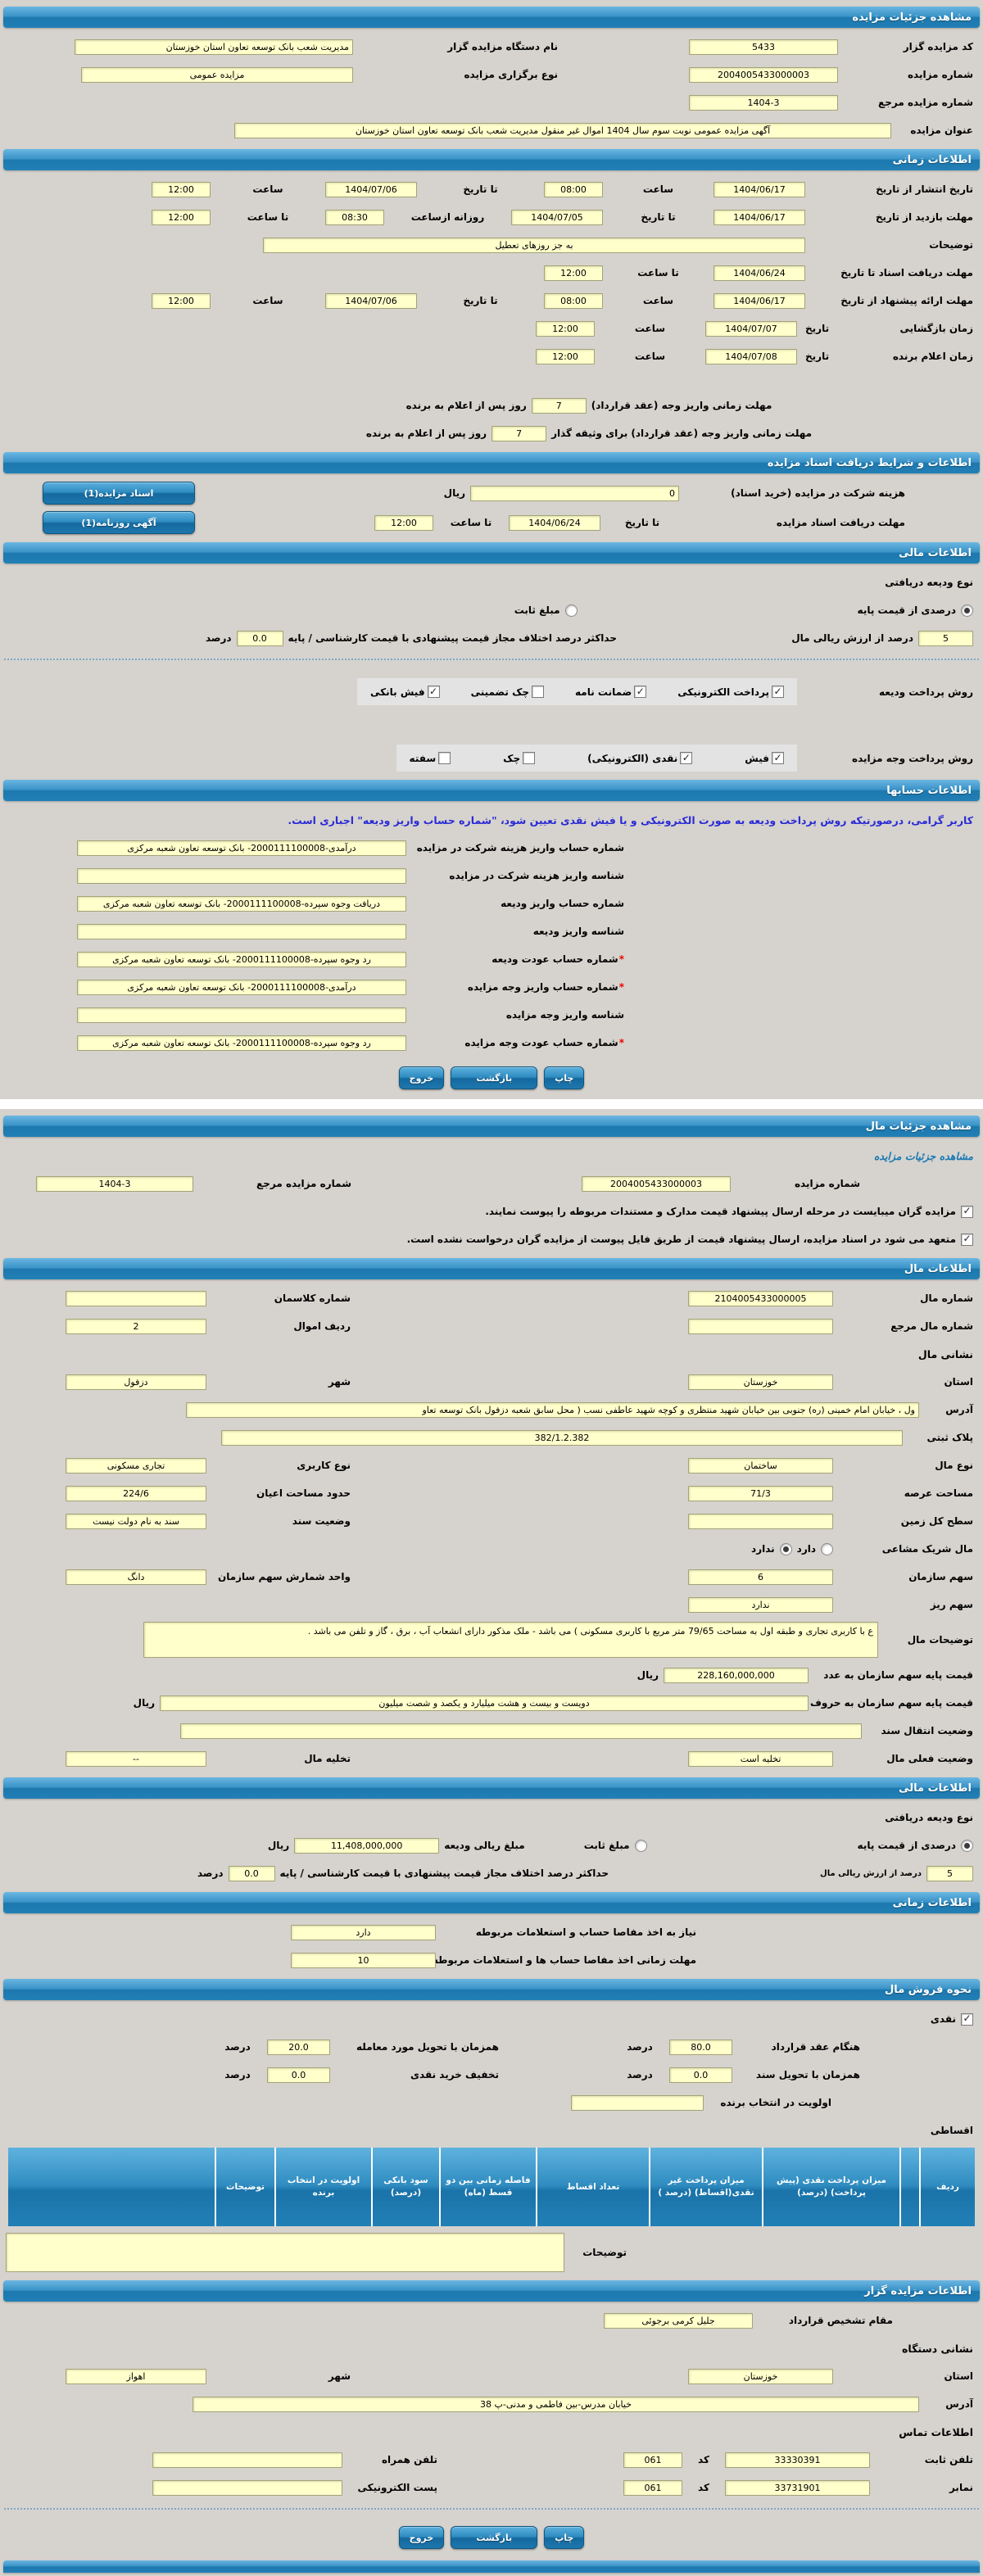 The image size is (983, 2576). I want to click on participation-fee-field: 0, so click(574, 493).